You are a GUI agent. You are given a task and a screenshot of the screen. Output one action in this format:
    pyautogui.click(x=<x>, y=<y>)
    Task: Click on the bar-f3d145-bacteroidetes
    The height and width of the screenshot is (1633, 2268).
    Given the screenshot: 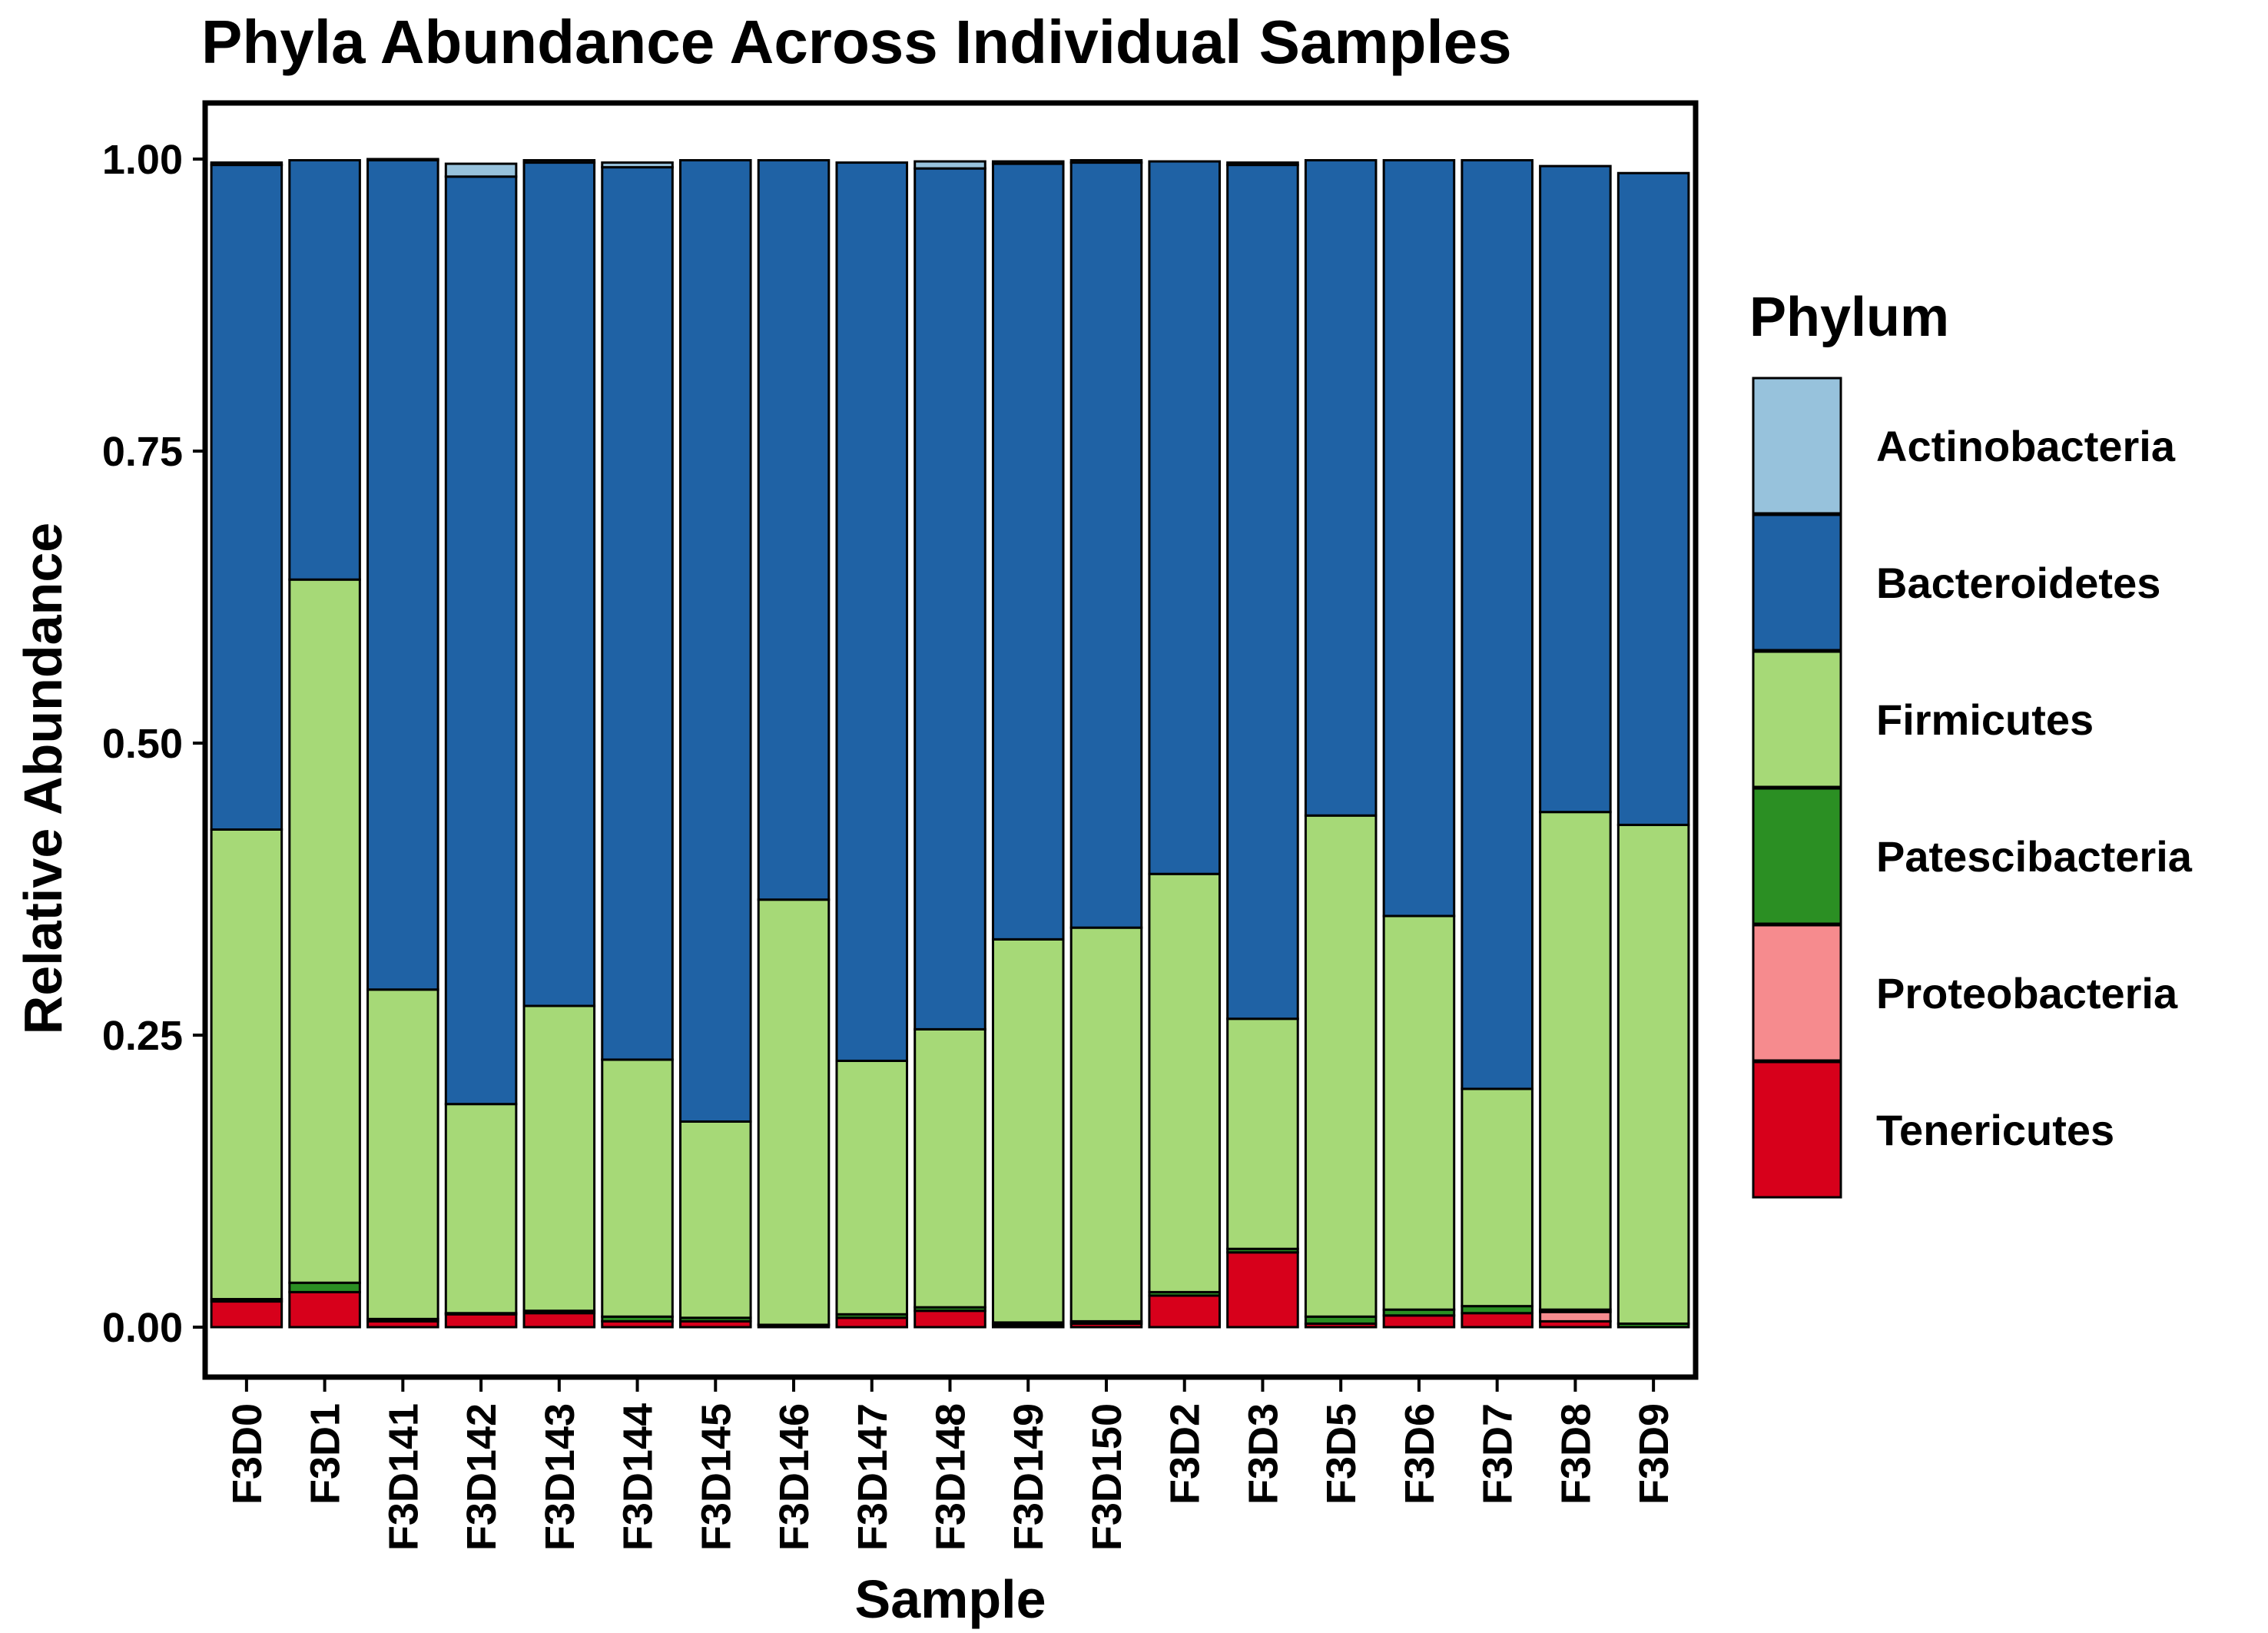 What is the action you would take?
    pyautogui.click(x=715, y=641)
    